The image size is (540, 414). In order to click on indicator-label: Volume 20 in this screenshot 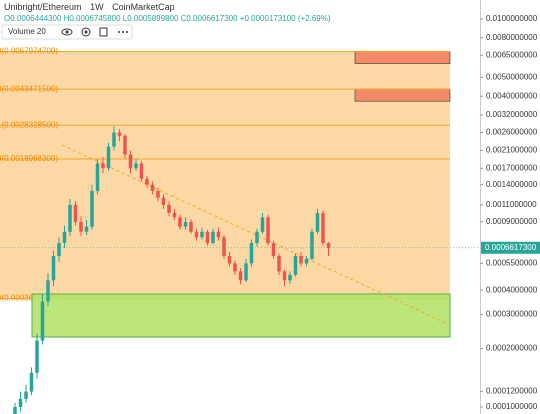, I will do `click(27, 31)`.